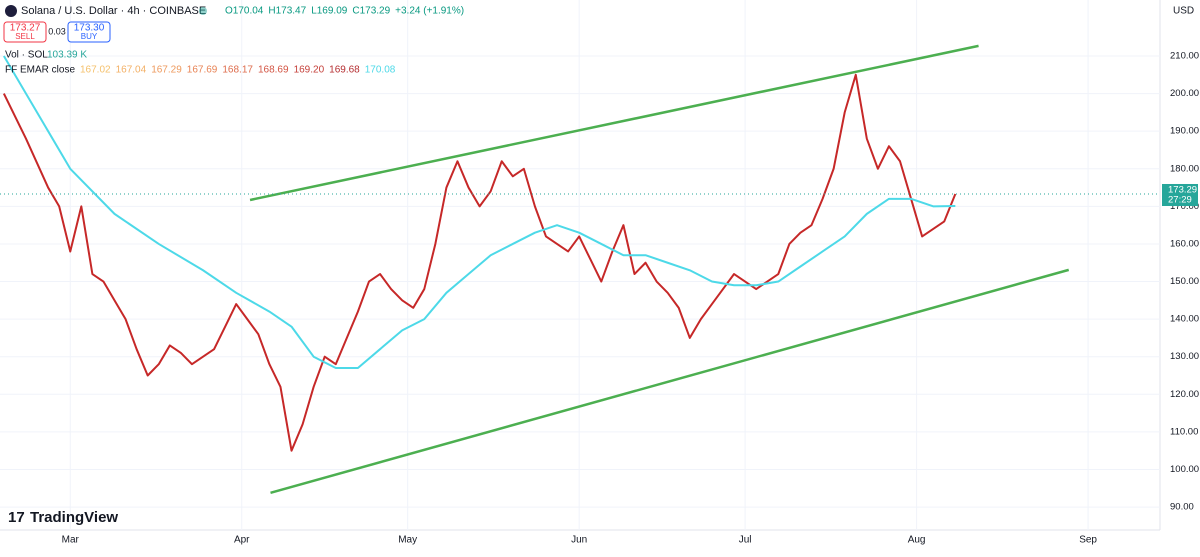 This screenshot has height=557, width=1200. Describe the element at coordinates (25, 36) in the screenshot. I see `sell-label: SELL` at that location.